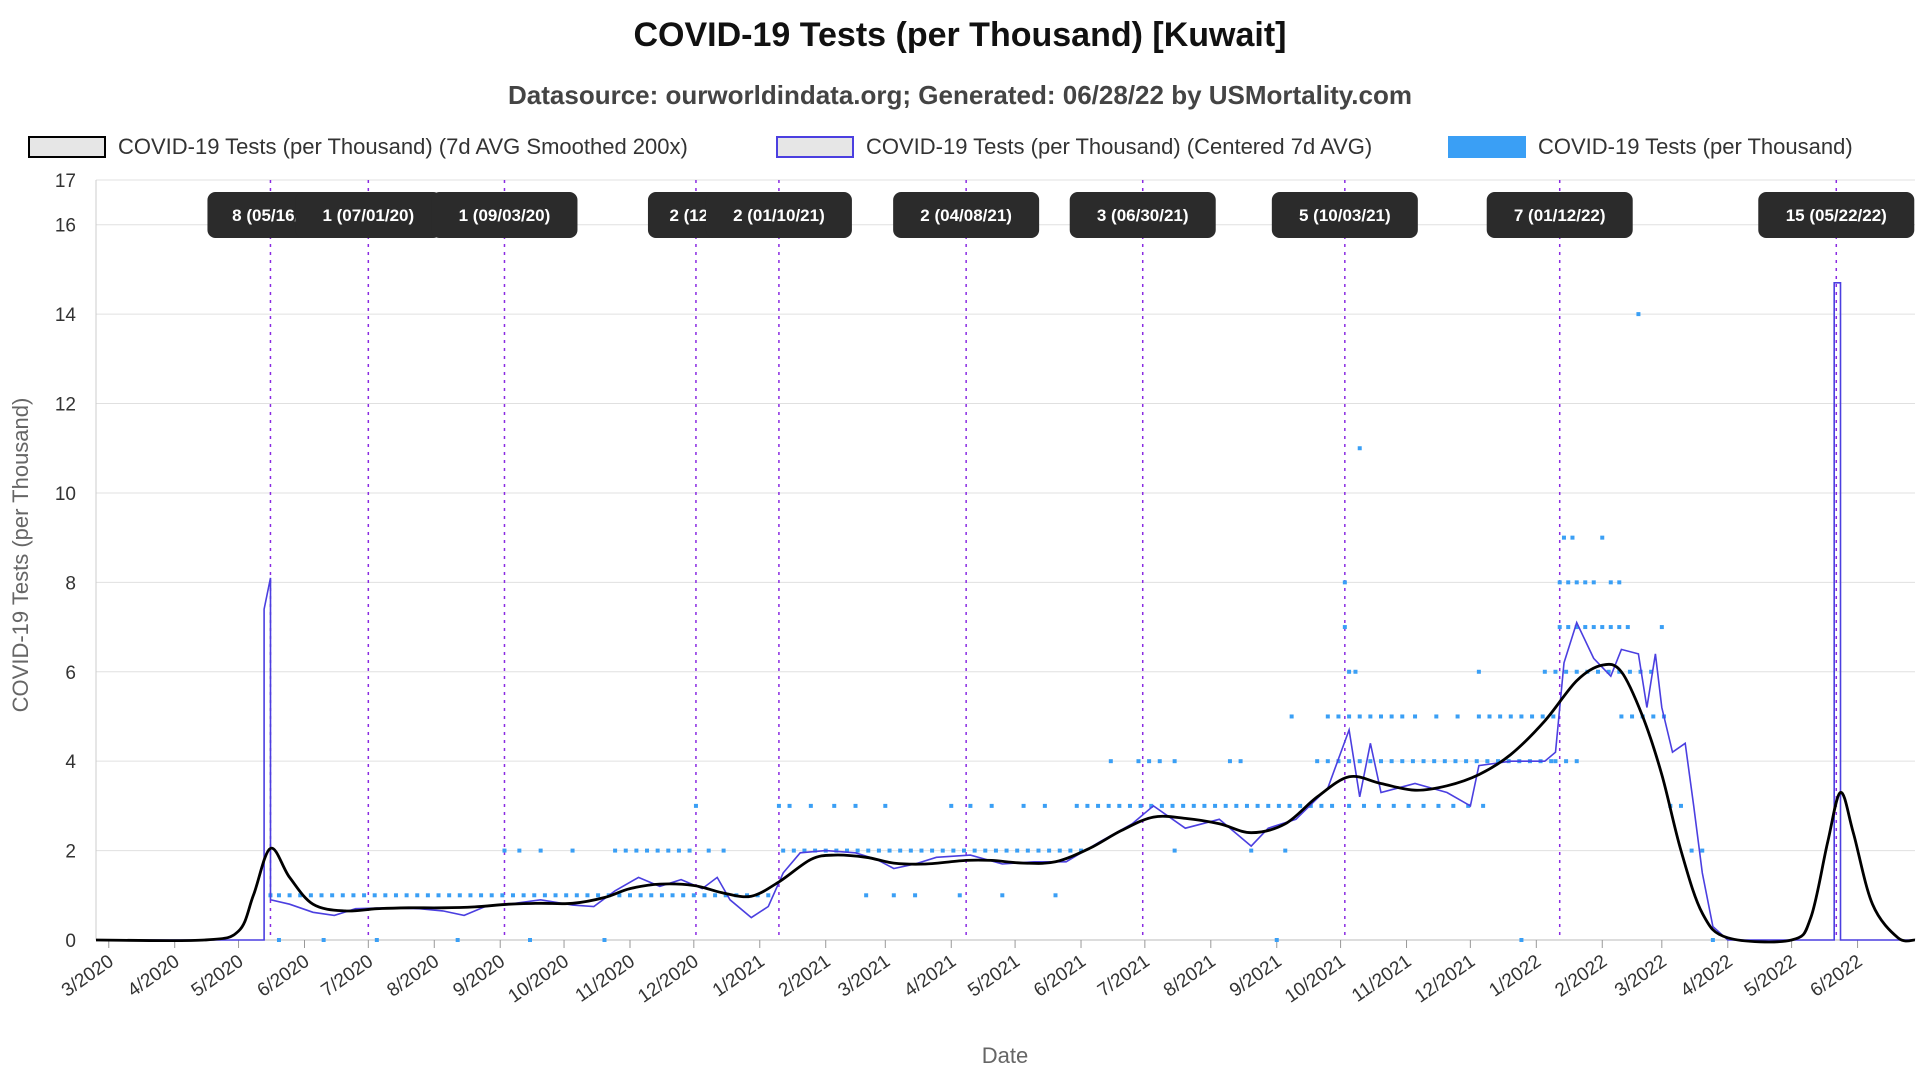 The width and height of the screenshot is (1920, 1080). What do you see at coordinates (1641, 976) in the screenshot?
I see `x-tick-label: 3/2022` at bounding box center [1641, 976].